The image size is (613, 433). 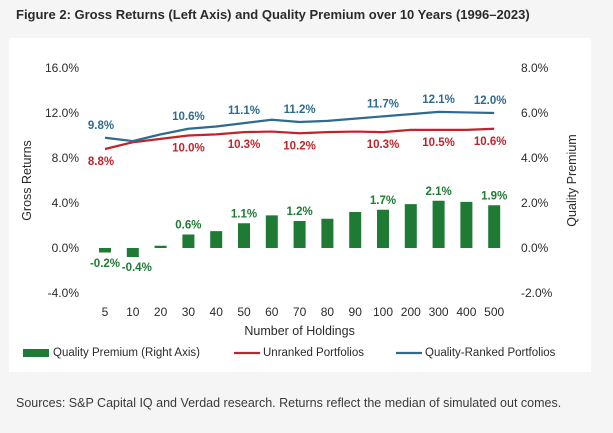 I want to click on x-axis-tick: 400, so click(x=466, y=312).